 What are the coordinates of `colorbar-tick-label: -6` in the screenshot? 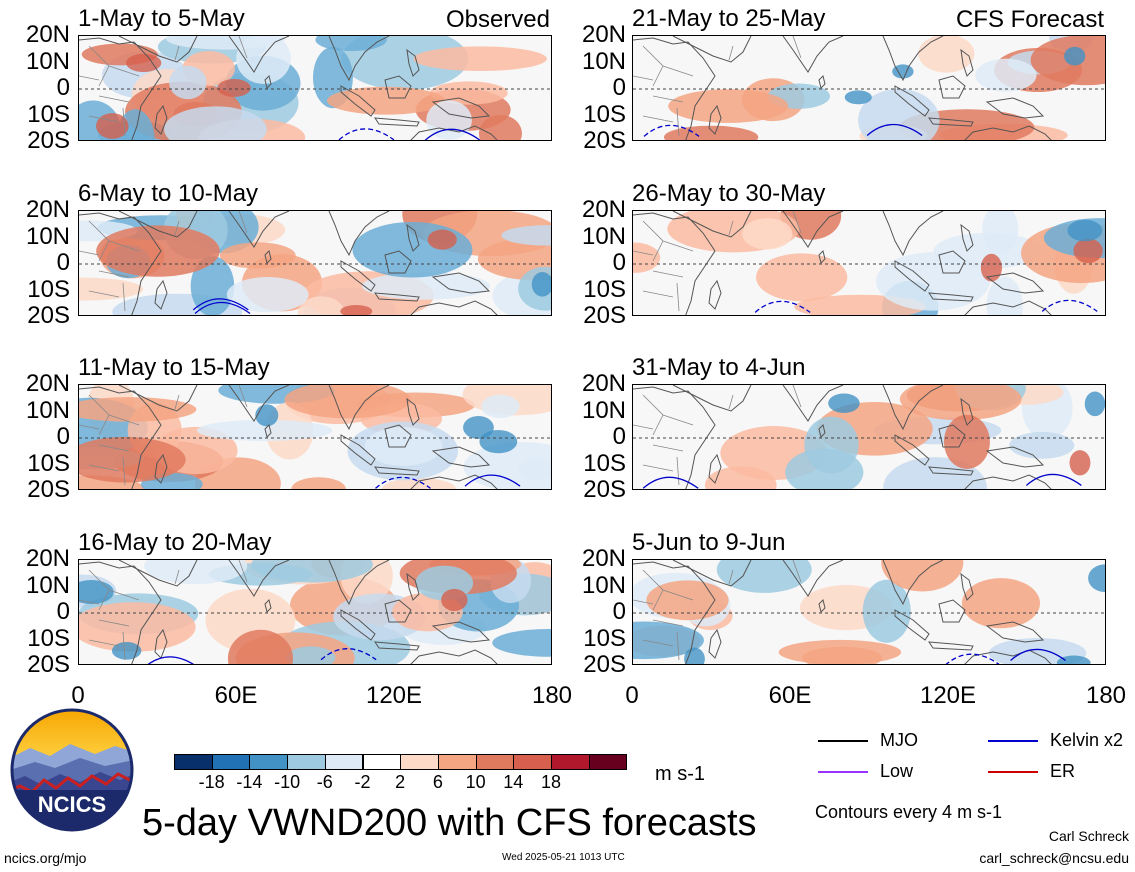 It's located at (324, 782).